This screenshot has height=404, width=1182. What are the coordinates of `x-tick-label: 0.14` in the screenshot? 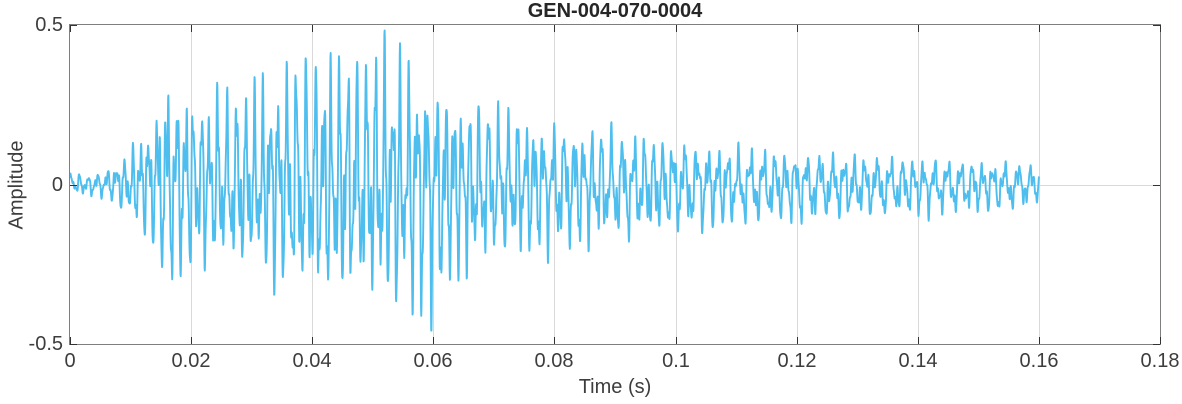 It's located at (918, 361).